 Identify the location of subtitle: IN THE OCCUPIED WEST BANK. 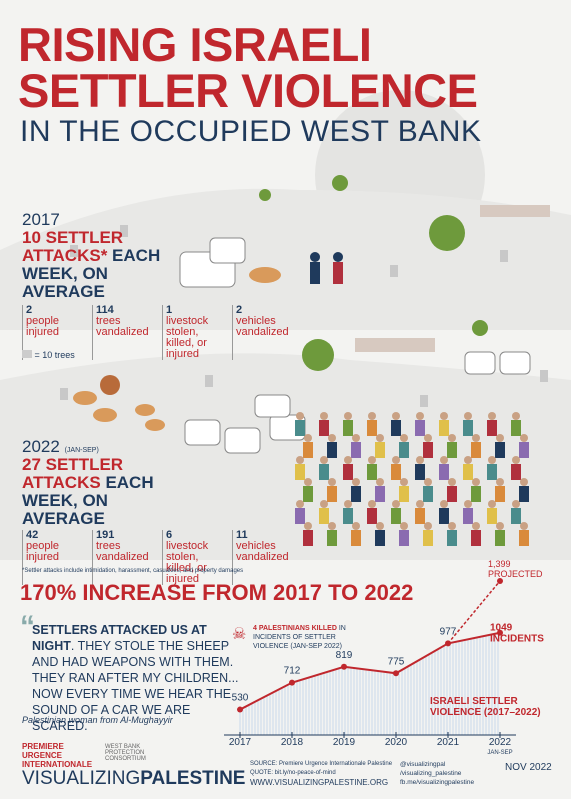
(251, 131).